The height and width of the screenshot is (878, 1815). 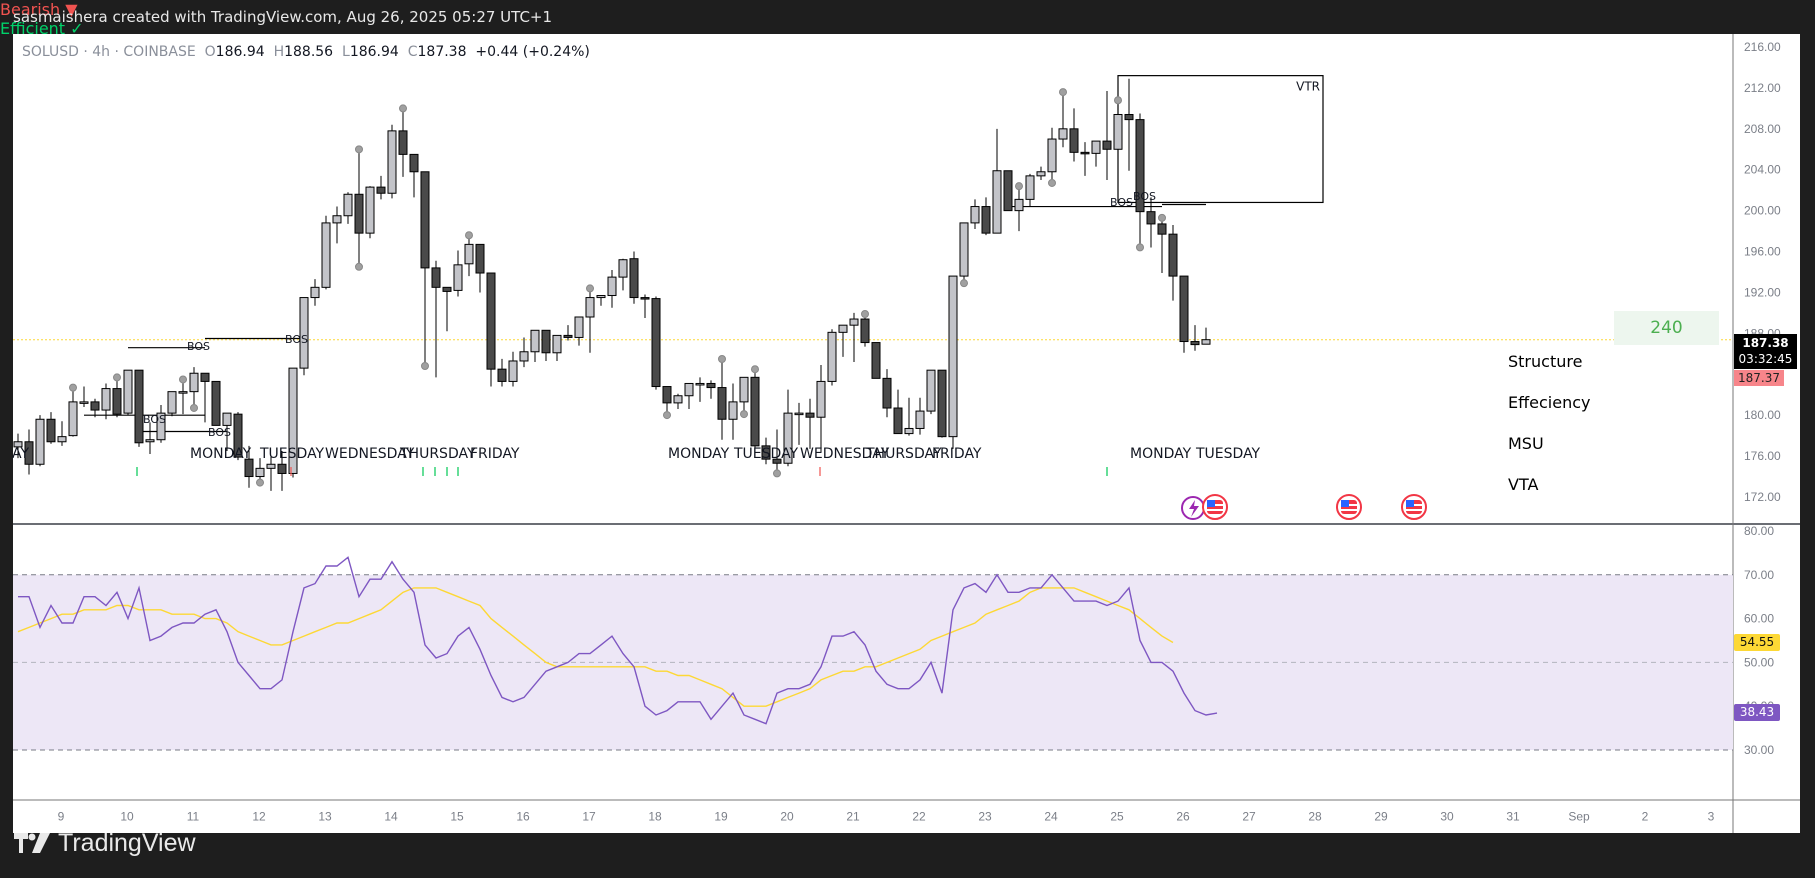 I want to click on tradingview-logo: TradingView, so click(x=105, y=843).